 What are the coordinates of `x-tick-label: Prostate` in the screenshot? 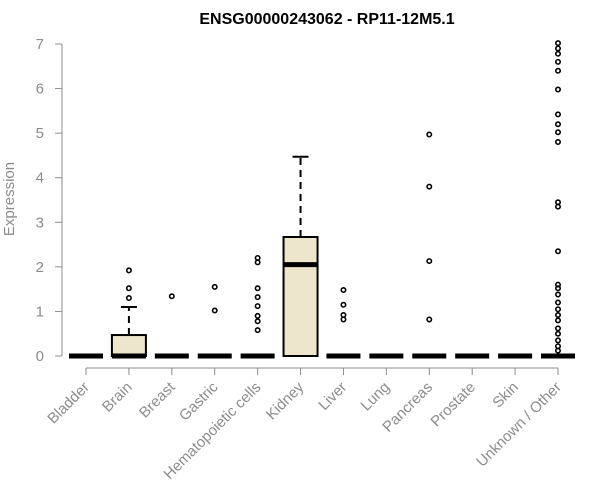 It's located at (453, 405).